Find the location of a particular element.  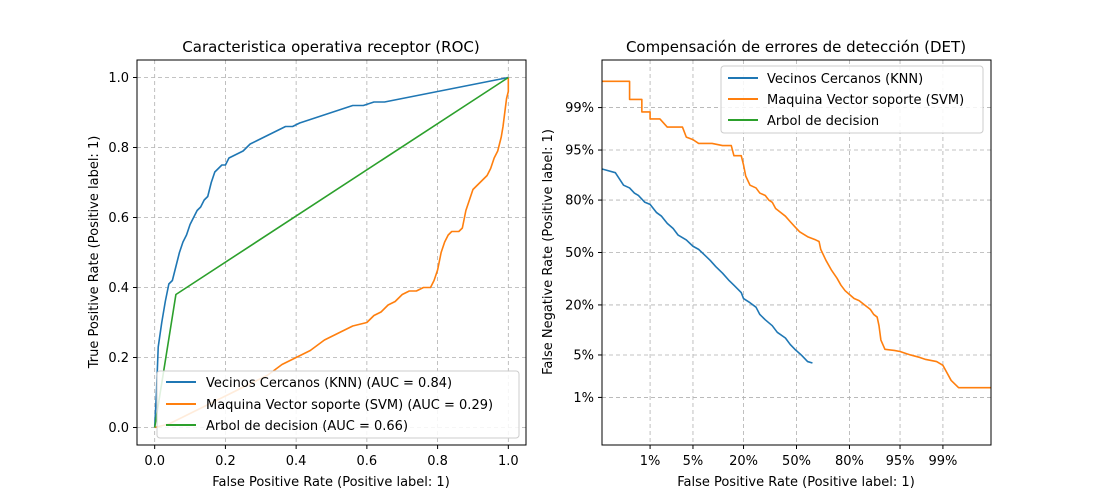

det-ytick-label: 5% is located at coordinates (583, 355).